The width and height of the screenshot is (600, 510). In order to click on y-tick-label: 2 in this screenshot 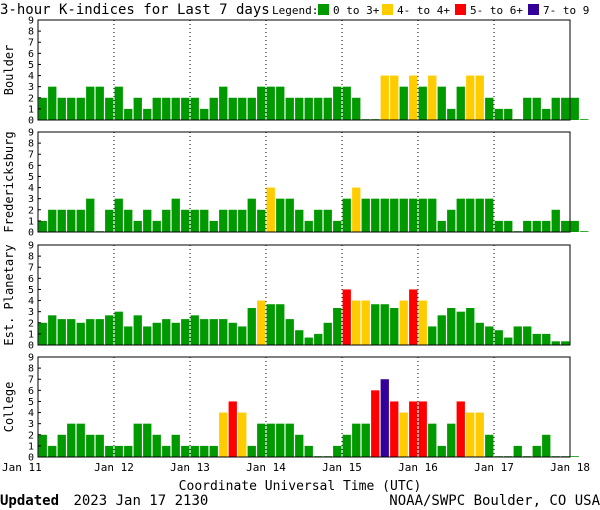, I will do `click(31, 98)`.